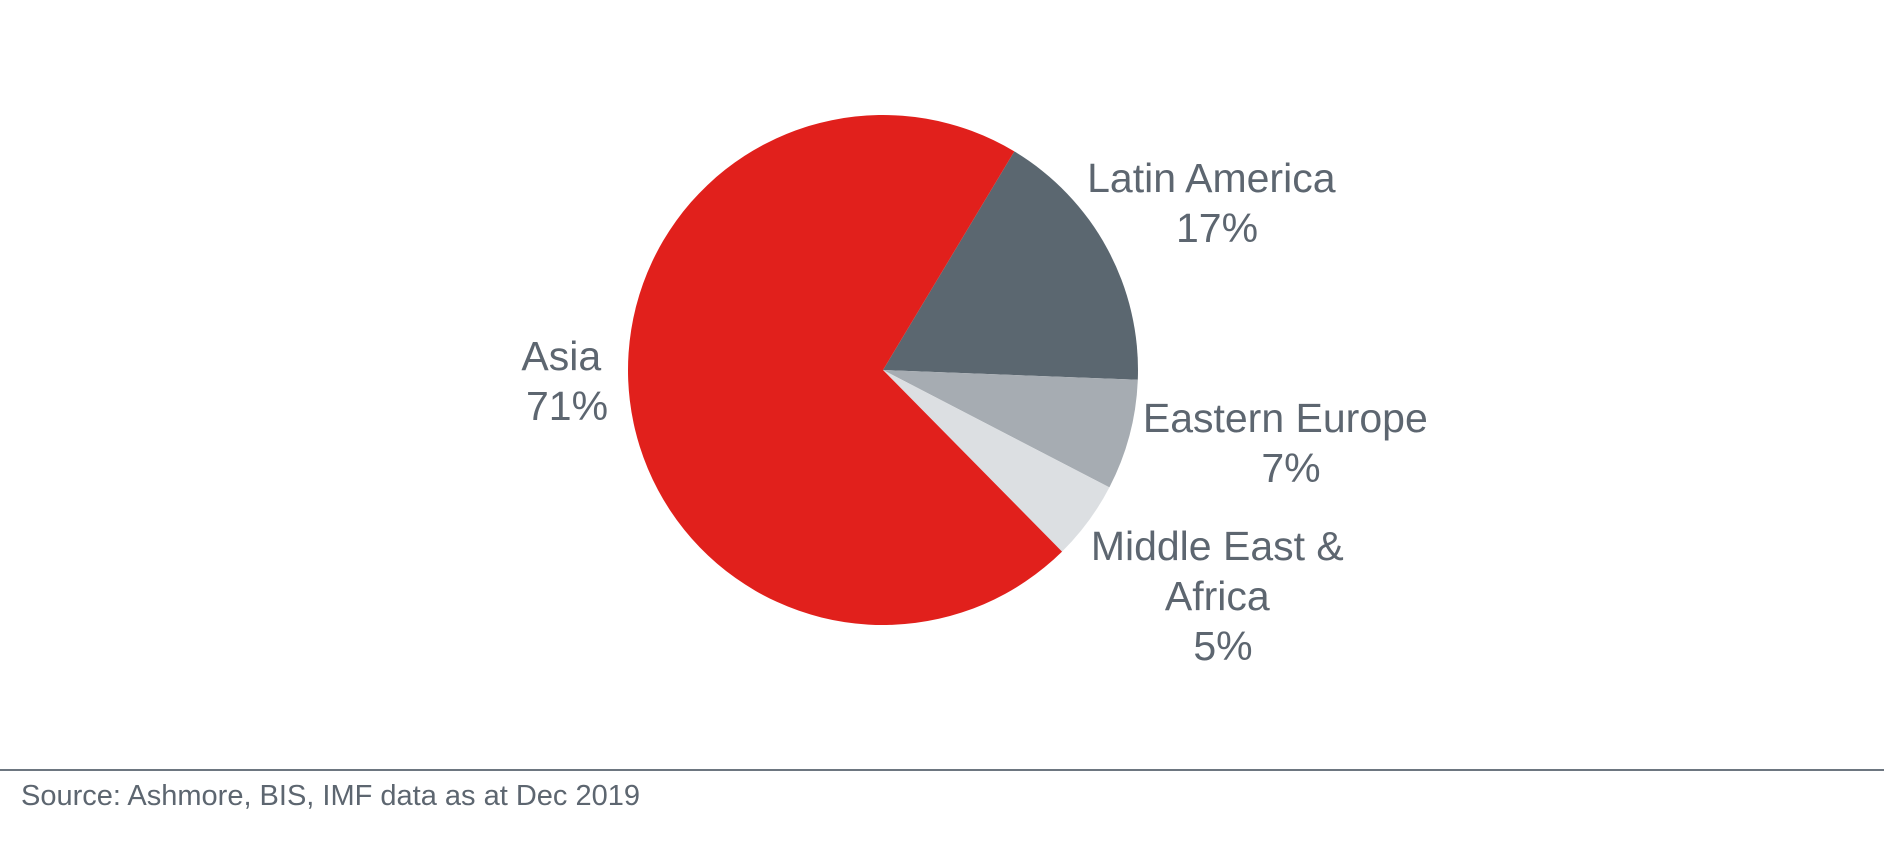 This screenshot has height=858, width=1884. I want to click on slice-middle-east-africa, so click(996, 461).